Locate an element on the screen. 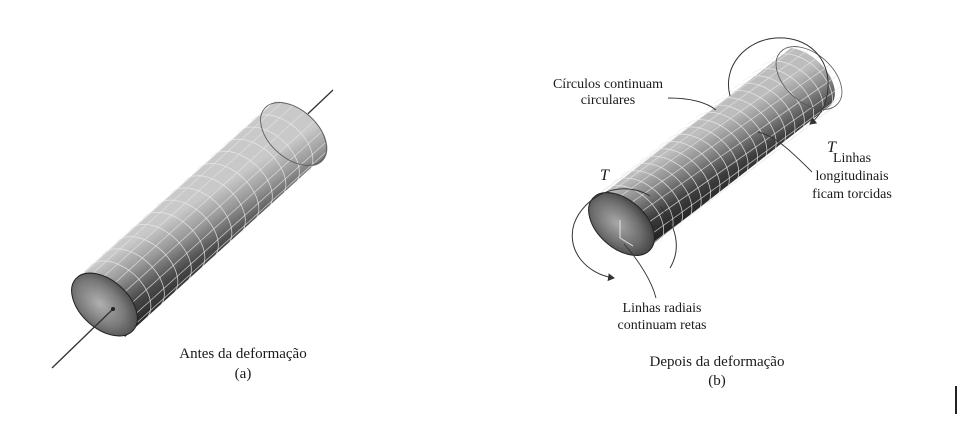  caption-letter-a: (a) is located at coordinates (243, 374).